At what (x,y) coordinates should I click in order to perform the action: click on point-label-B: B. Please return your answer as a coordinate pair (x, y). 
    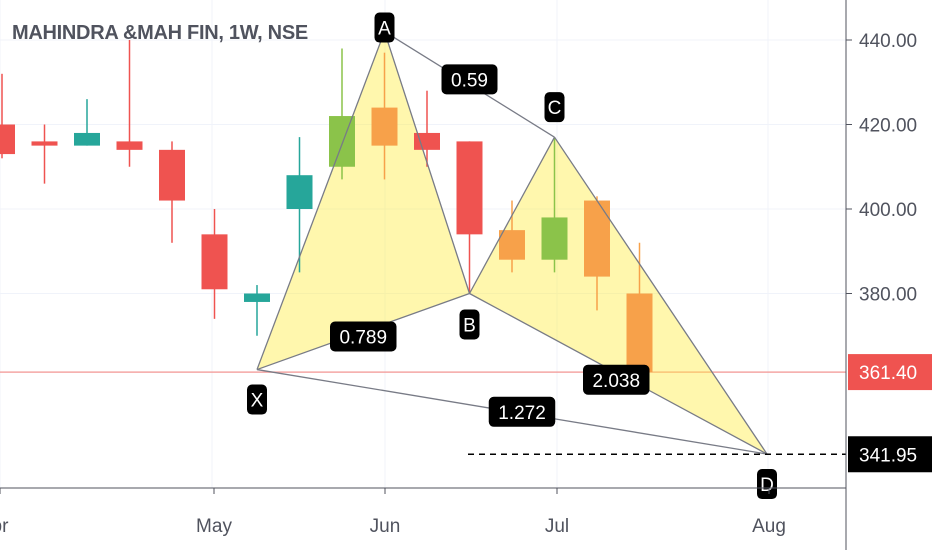
    Looking at the image, I should click on (469, 326).